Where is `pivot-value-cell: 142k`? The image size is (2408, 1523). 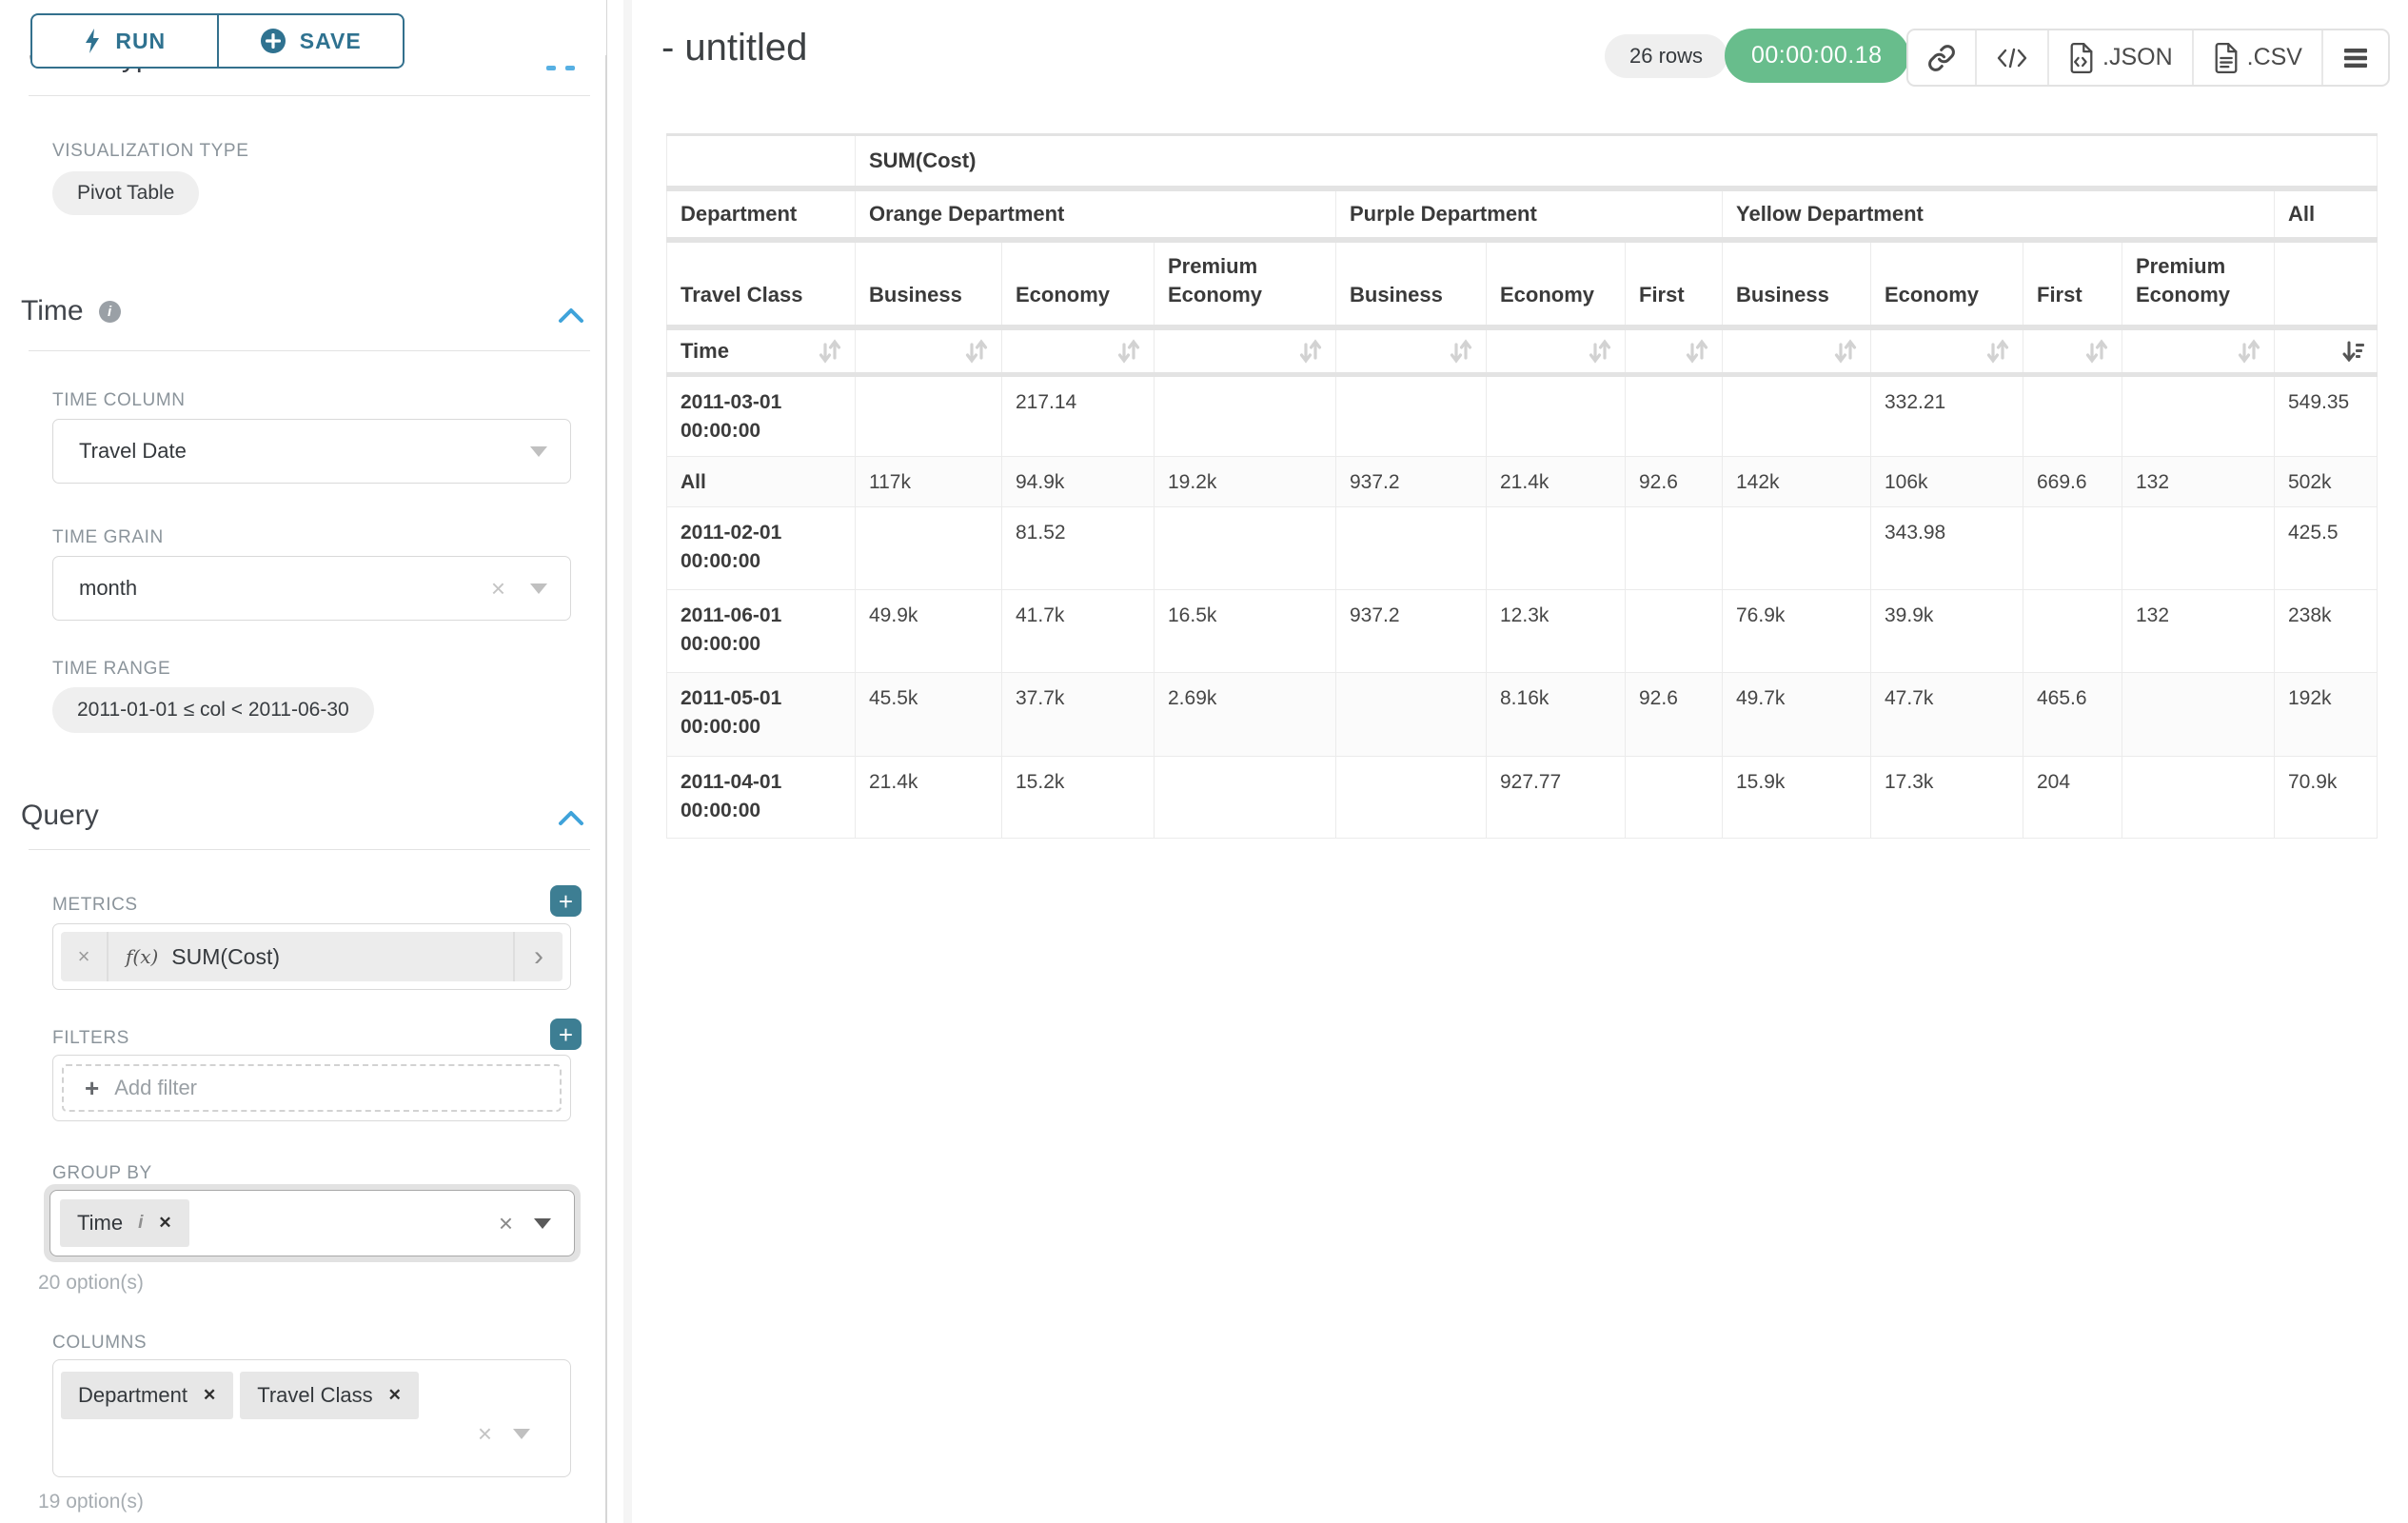
pivot-value-cell: 142k is located at coordinates (1796, 482).